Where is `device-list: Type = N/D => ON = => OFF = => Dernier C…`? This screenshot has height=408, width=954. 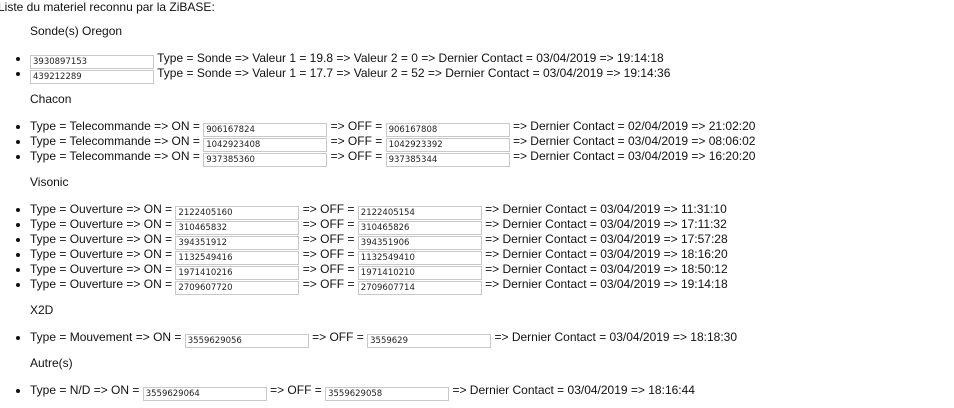
device-list: Type = N/D => ON = => OFF = => Dernier C… is located at coordinates (477, 392).